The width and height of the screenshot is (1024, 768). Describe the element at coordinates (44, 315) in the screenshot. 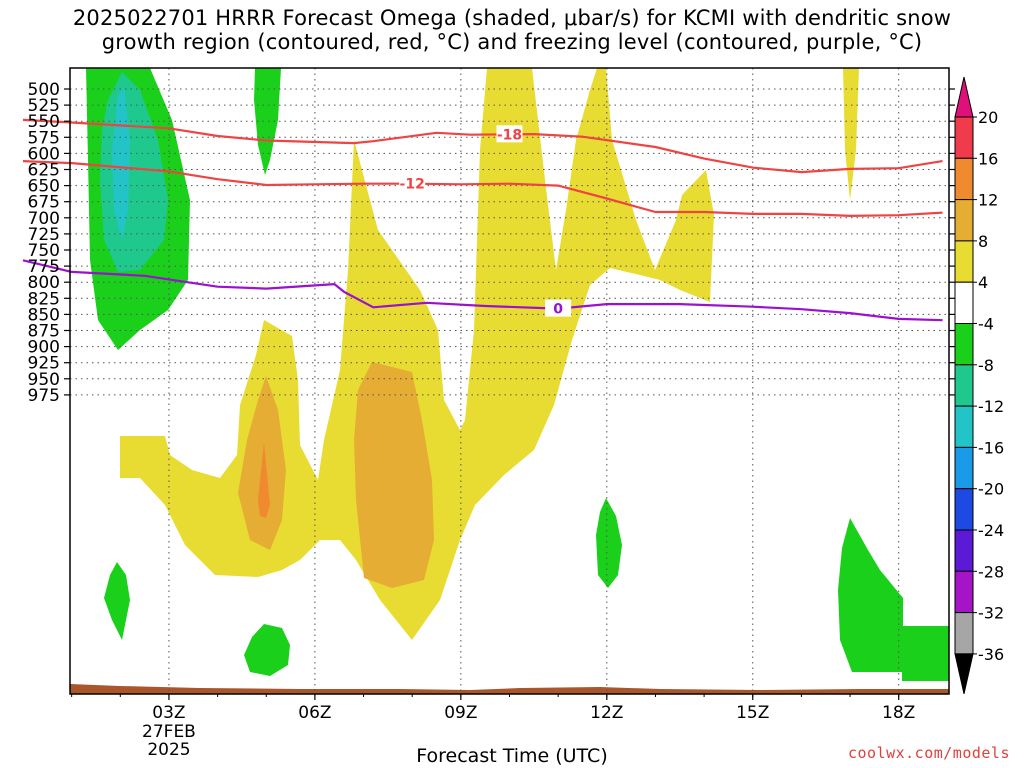

I see `y-tick-label: 850` at that location.